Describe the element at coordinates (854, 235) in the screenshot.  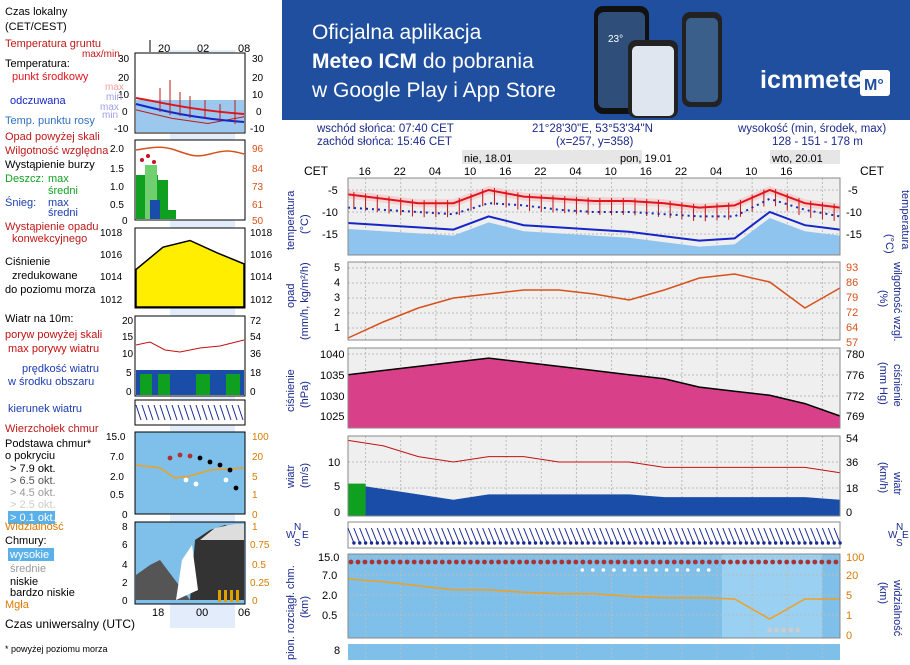
I see `temp-tick-r: -15` at that location.